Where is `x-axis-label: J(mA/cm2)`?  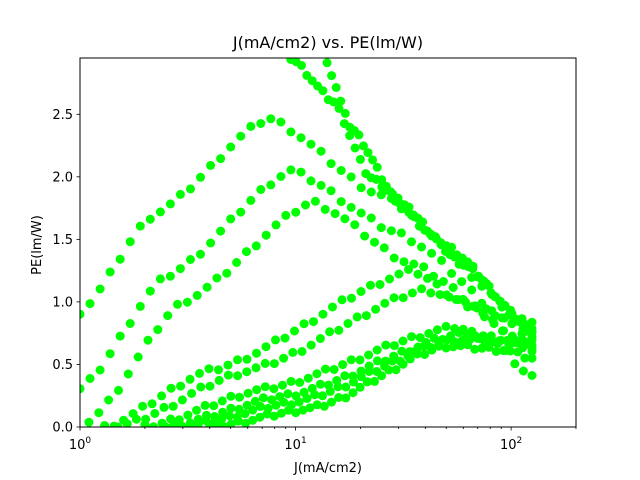
x-axis-label: J(mA/cm2) is located at coordinates (327, 468).